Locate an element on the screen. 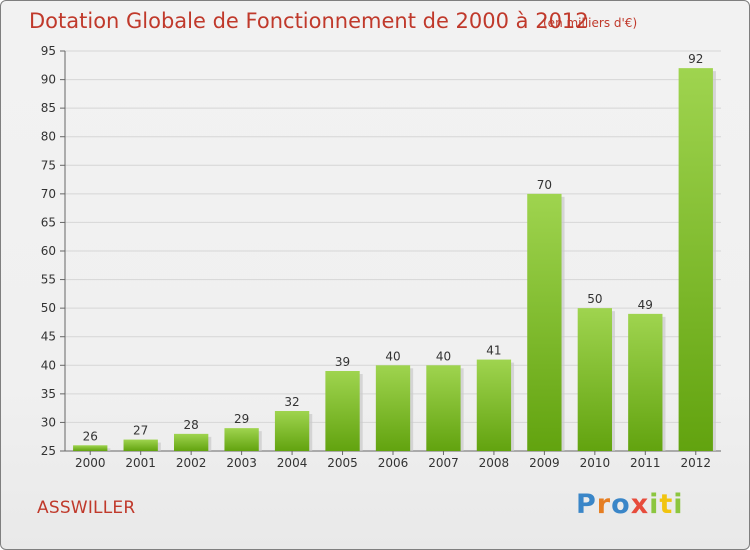 This screenshot has width=750, height=550. data-label: 28 is located at coordinates (191, 425).